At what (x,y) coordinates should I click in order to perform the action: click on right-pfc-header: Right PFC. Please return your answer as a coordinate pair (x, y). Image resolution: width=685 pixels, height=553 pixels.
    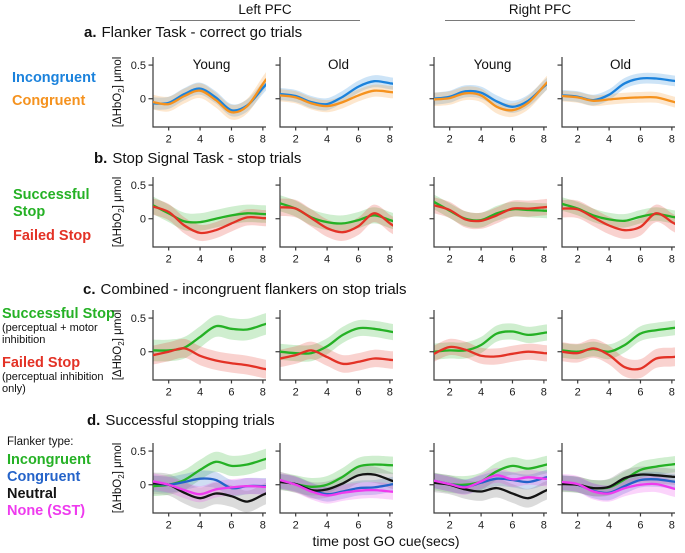
    Looking at the image, I should click on (540, 9).